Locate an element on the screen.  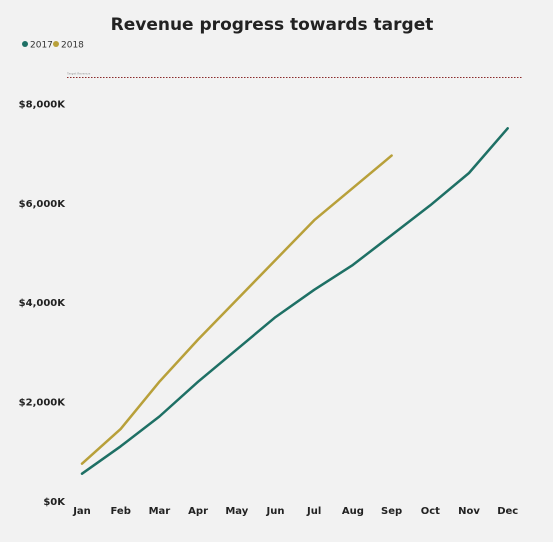
x-tick-label: Apr is located at coordinates (198, 511).